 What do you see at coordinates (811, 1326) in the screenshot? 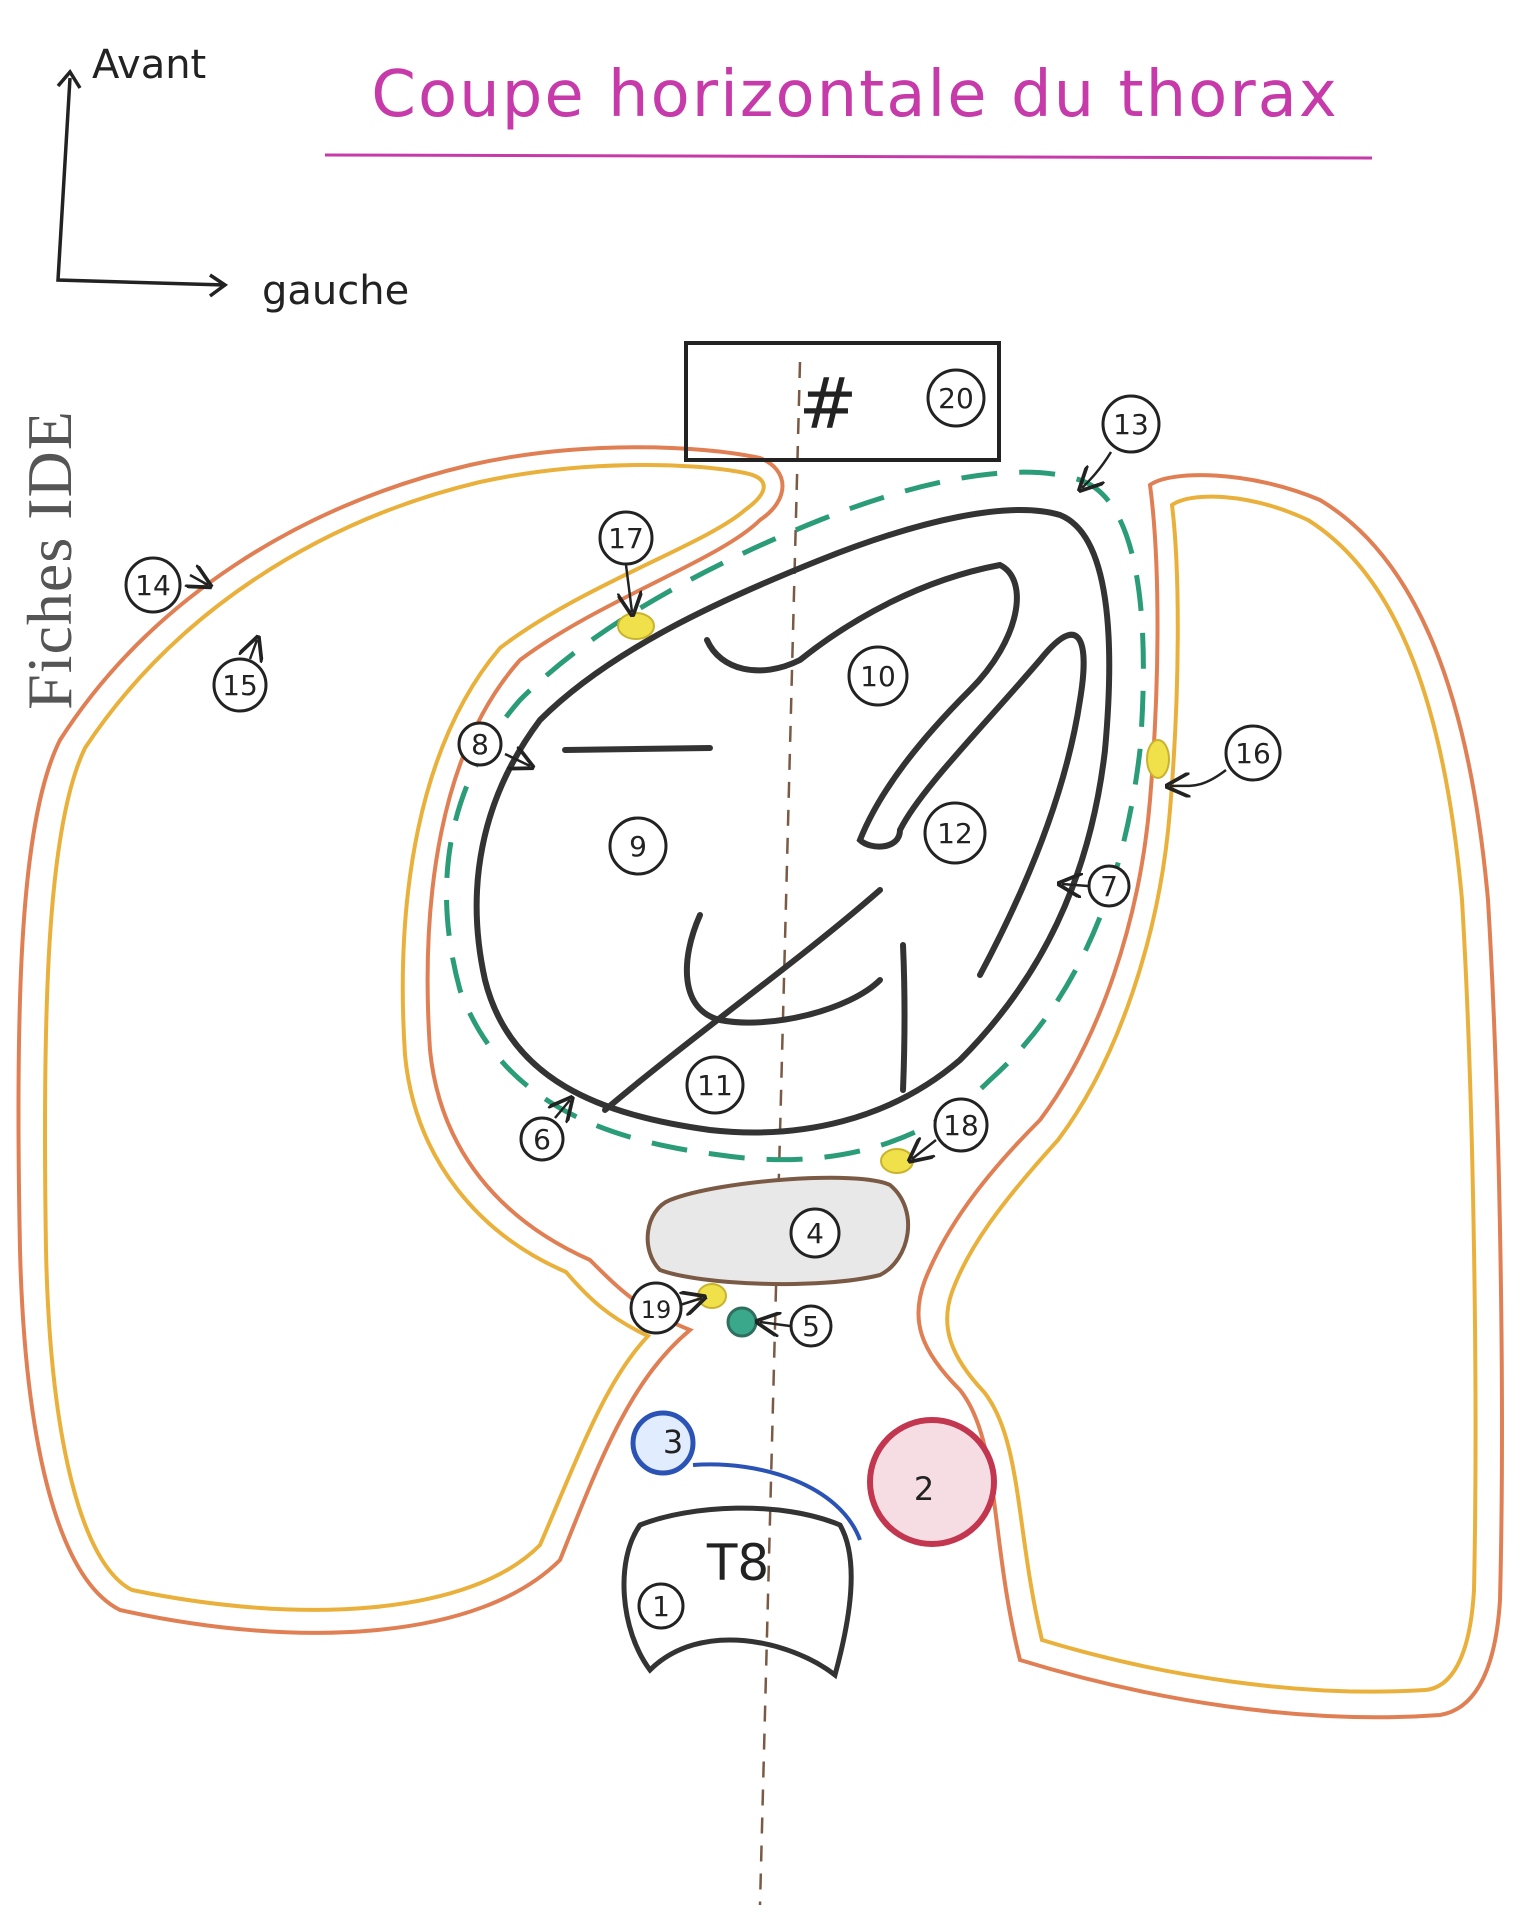
I see `label-5: 5` at bounding box center [811, 1326].